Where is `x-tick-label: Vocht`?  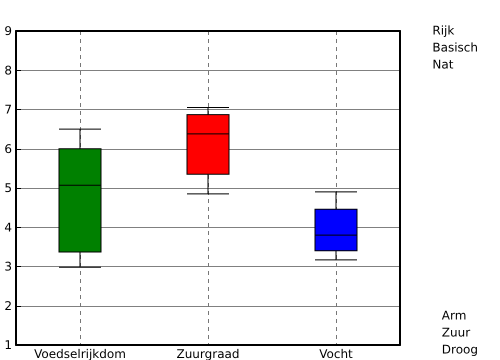 x-tick-label: Vocht is located at coordinates (336, 353).